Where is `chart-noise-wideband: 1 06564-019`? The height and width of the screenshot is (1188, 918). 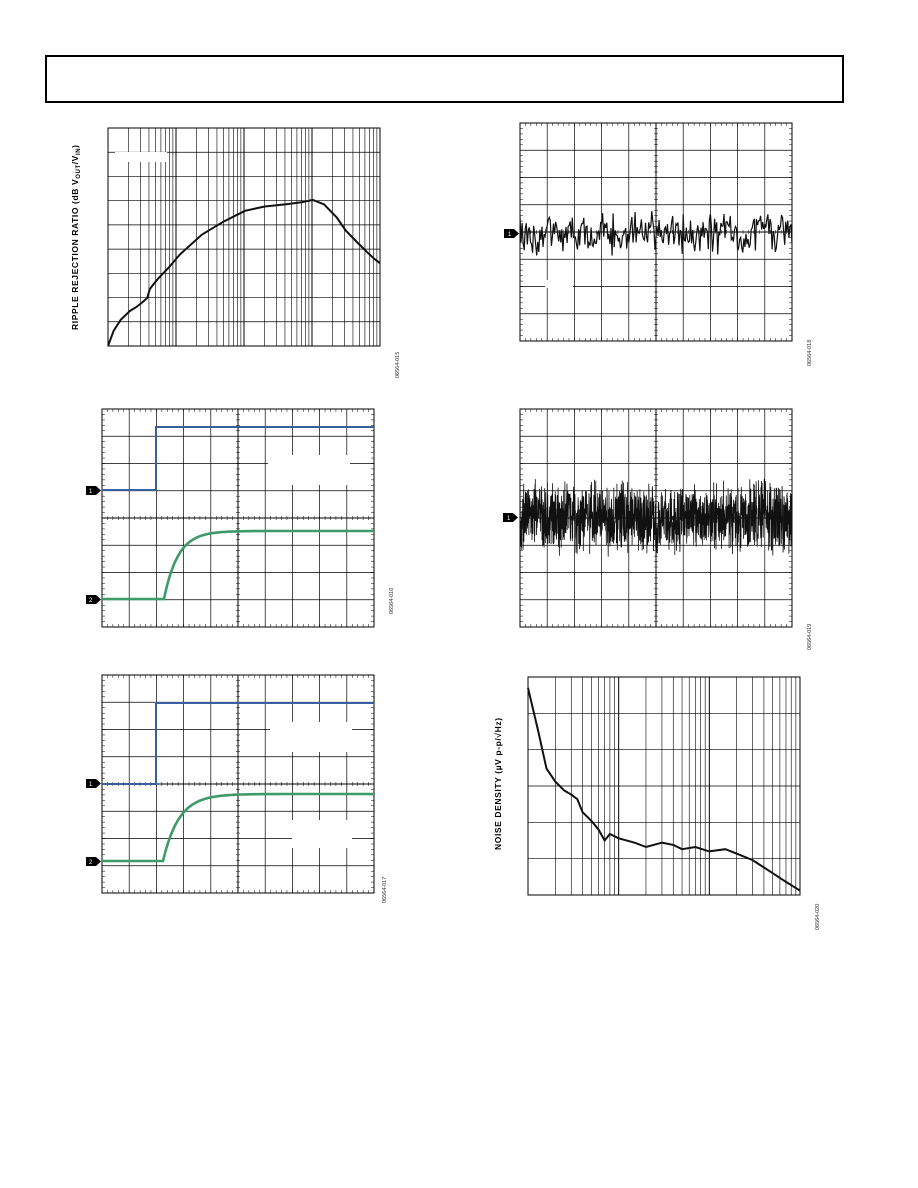
chart-noise-wideband: 1 06564-019 is located at coordinates (658, 529).